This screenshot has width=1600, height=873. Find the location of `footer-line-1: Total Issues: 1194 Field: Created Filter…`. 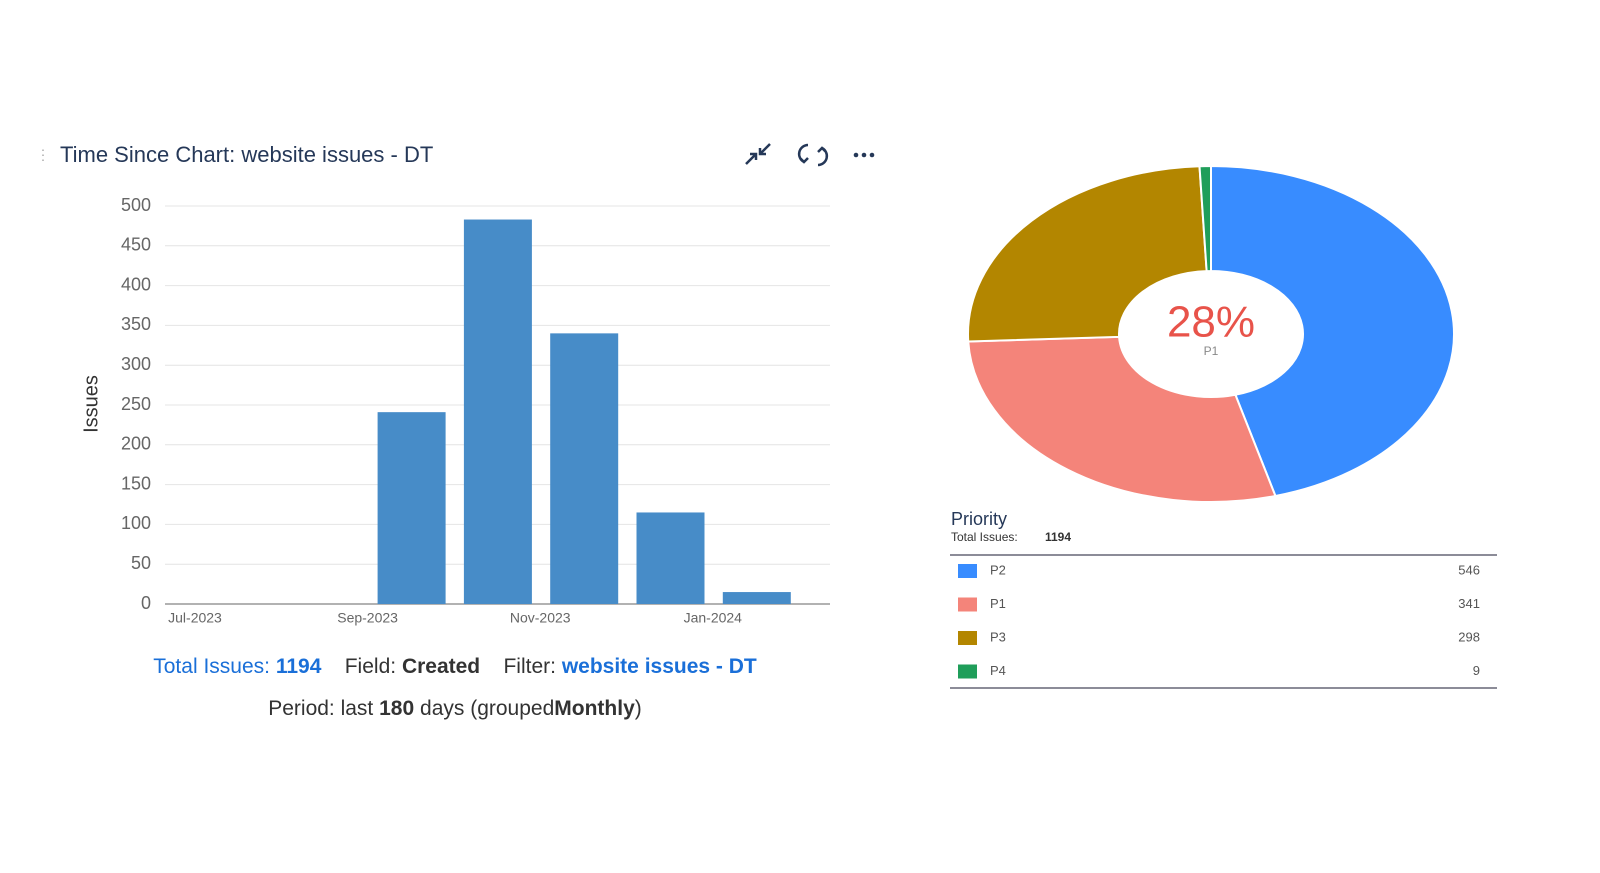

footer-line-1: Total Issues: 1194 Field: Created Filter… is located at coordinates (455, 667).